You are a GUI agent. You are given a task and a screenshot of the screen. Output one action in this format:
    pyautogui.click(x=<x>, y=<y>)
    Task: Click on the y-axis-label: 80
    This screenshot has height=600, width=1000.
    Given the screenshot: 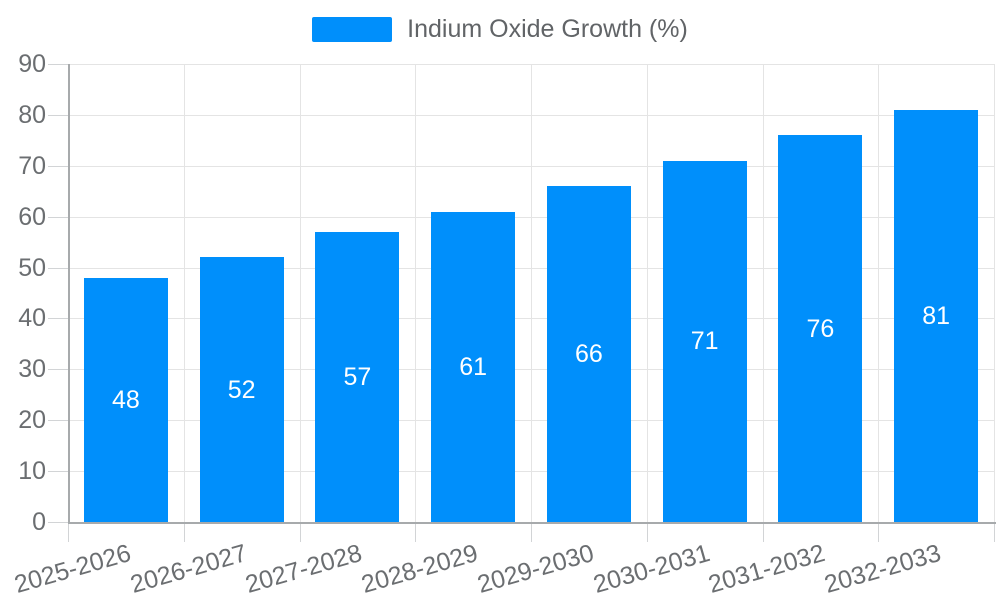 What is the action you would take?
    pyautogui.click(x=32, y=114)
    